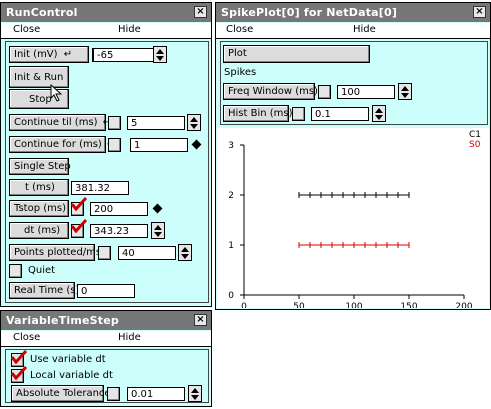  Describe the element at coordinates (39, 208) in the screenshot. I see `tstop-button: Tstop (ms)` at that location.